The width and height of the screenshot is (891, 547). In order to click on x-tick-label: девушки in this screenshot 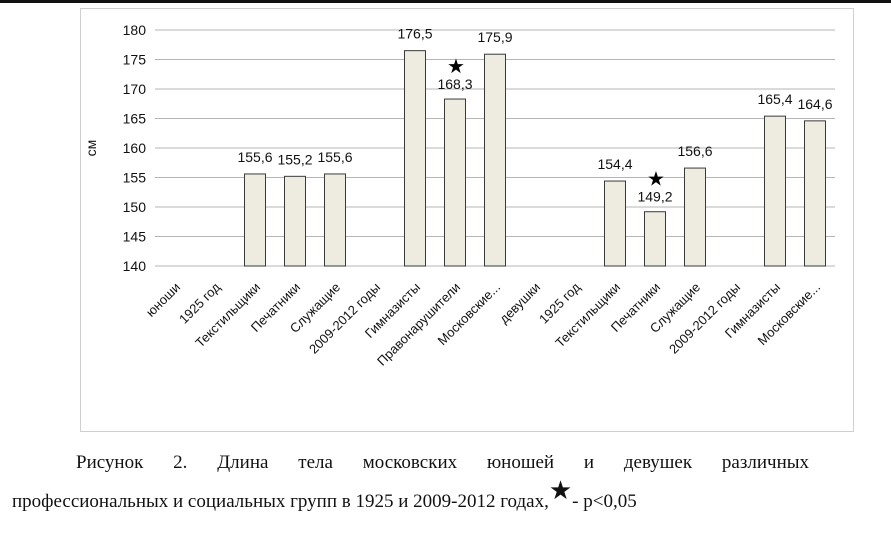, I will do `click(519, 303)`.